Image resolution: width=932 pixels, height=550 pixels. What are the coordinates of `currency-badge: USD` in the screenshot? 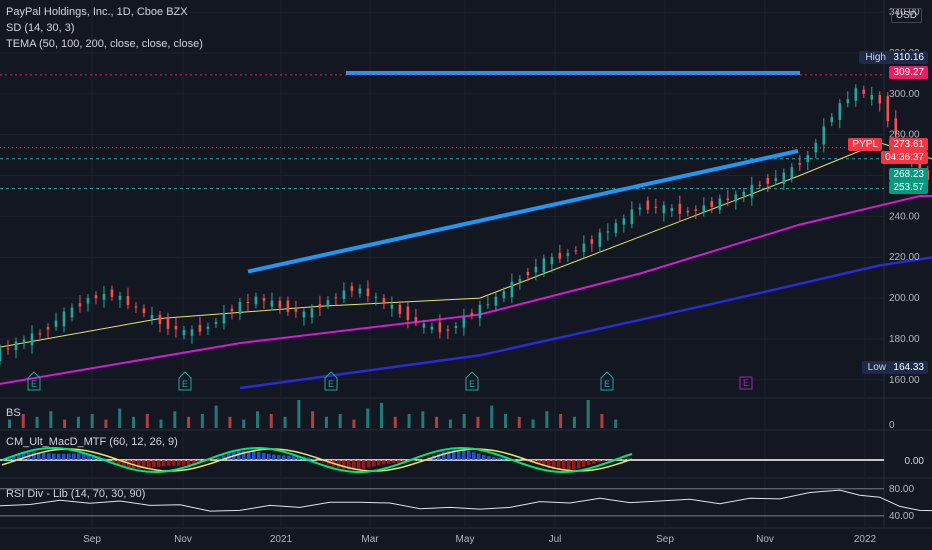 It's located at (906, 15).